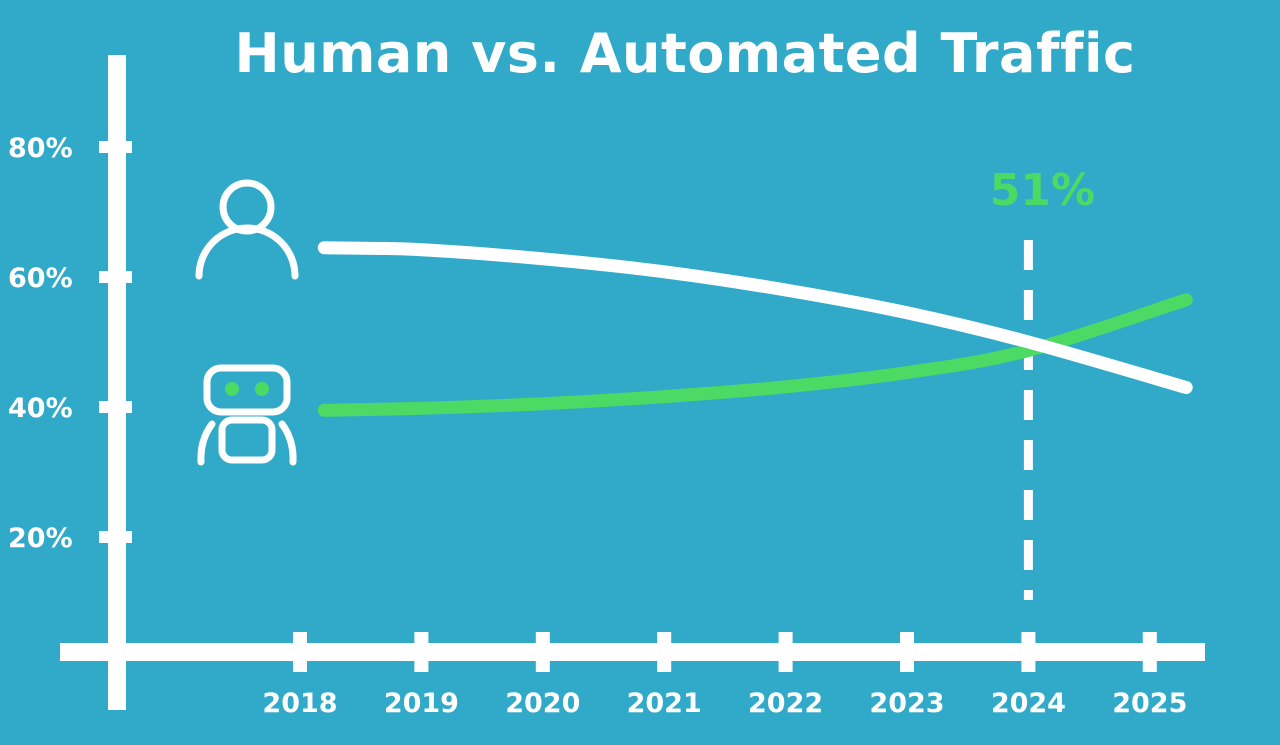  Describe the element at coordinates (40, 408) in the screenshot. I see `y-tick-label: 40%` at that location.